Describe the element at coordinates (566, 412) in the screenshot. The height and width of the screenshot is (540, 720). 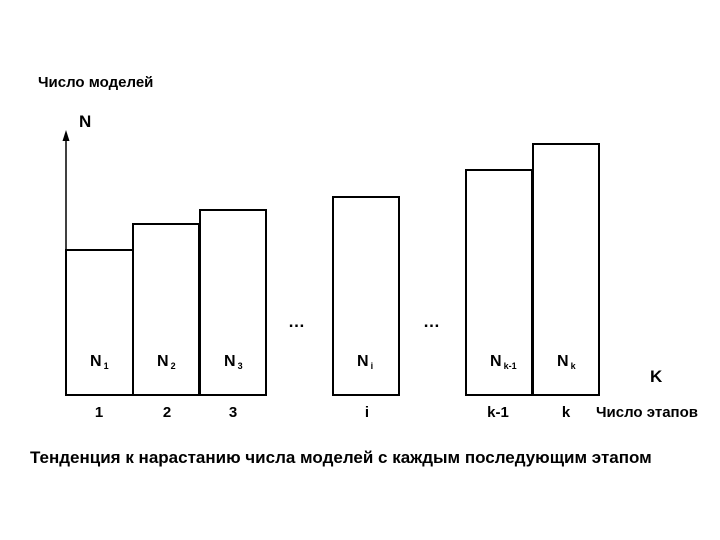
I see `x-tick-6: k` at that location.